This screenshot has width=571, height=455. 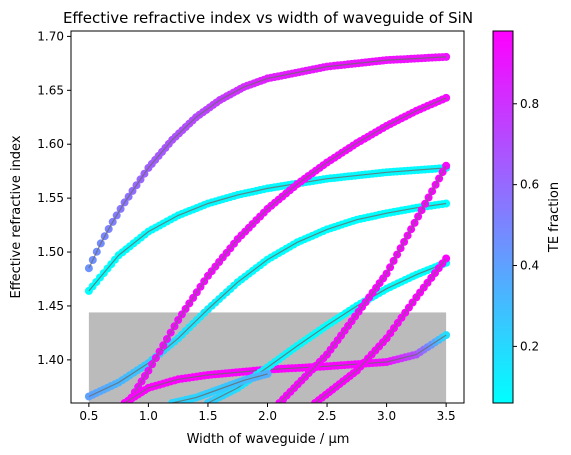 I want to click on y-tick-label: 1.45, so click(x=50, y=306).